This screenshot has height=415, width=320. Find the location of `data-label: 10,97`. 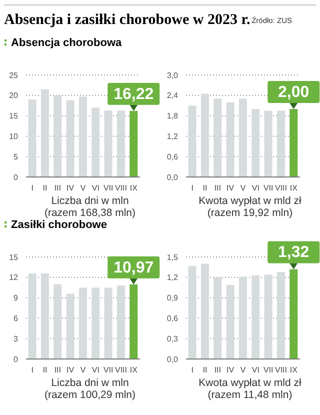

data-label: 10,97 is located at coordinates (134, 267).